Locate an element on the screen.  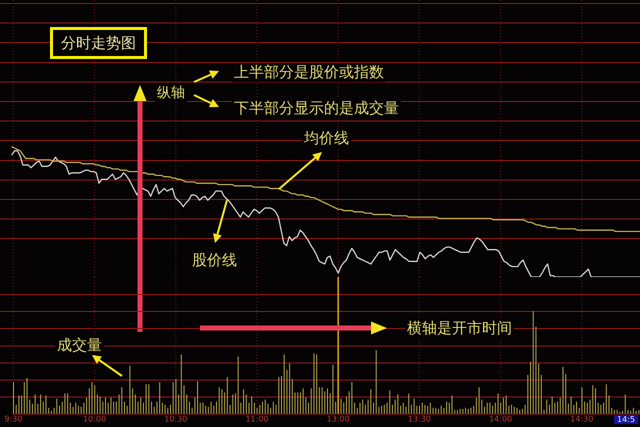
annotation: 均价线 is located at coordinates (326, 138).